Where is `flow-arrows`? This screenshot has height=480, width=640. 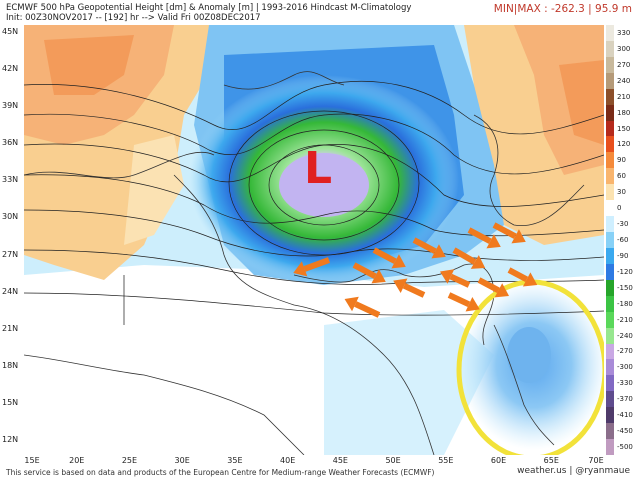
flow-arrows is located at coordinates (415, 270).